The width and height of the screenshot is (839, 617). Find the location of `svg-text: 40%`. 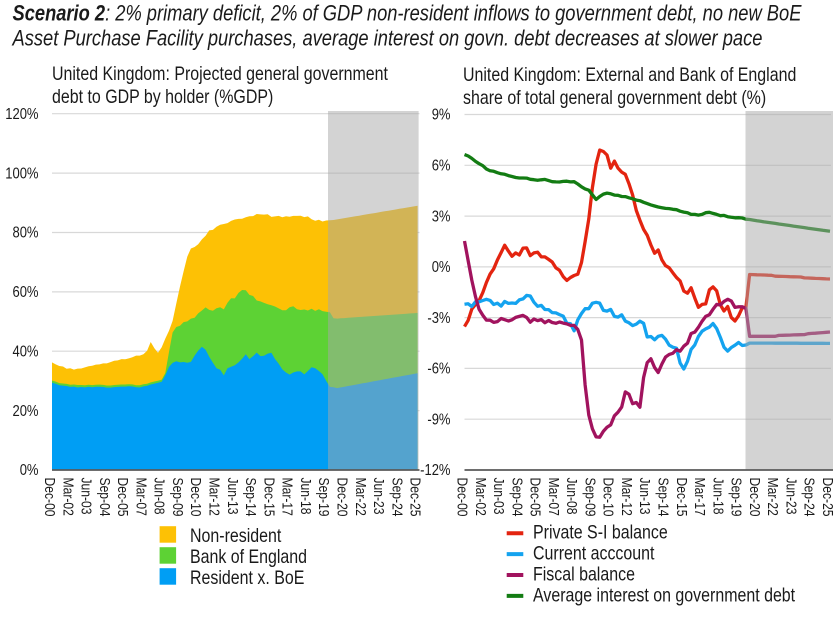

svg-text: 40% is located at coordinates (25, 351).